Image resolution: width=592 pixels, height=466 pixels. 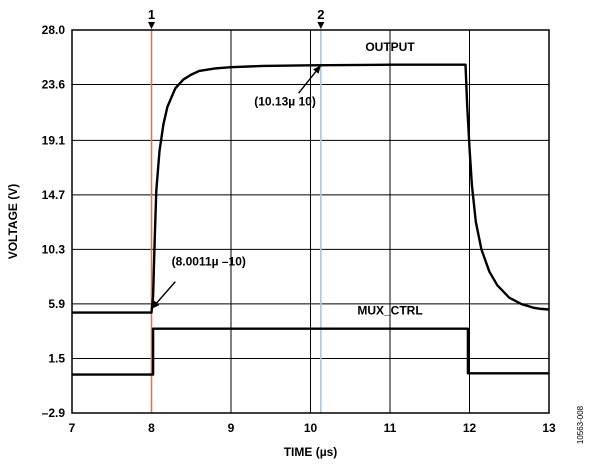 What do you see at coordinates (311, 452) in the screenshot?
I see `x-axis-title: TIME (µs)` at bounding box center [311, 452].